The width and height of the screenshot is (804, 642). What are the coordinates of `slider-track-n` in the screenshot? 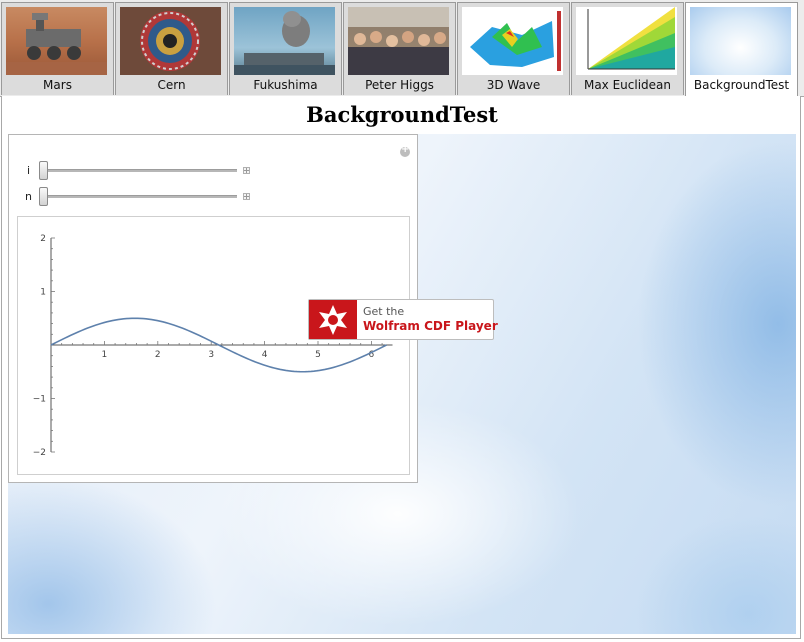 It's located at (138, 196).